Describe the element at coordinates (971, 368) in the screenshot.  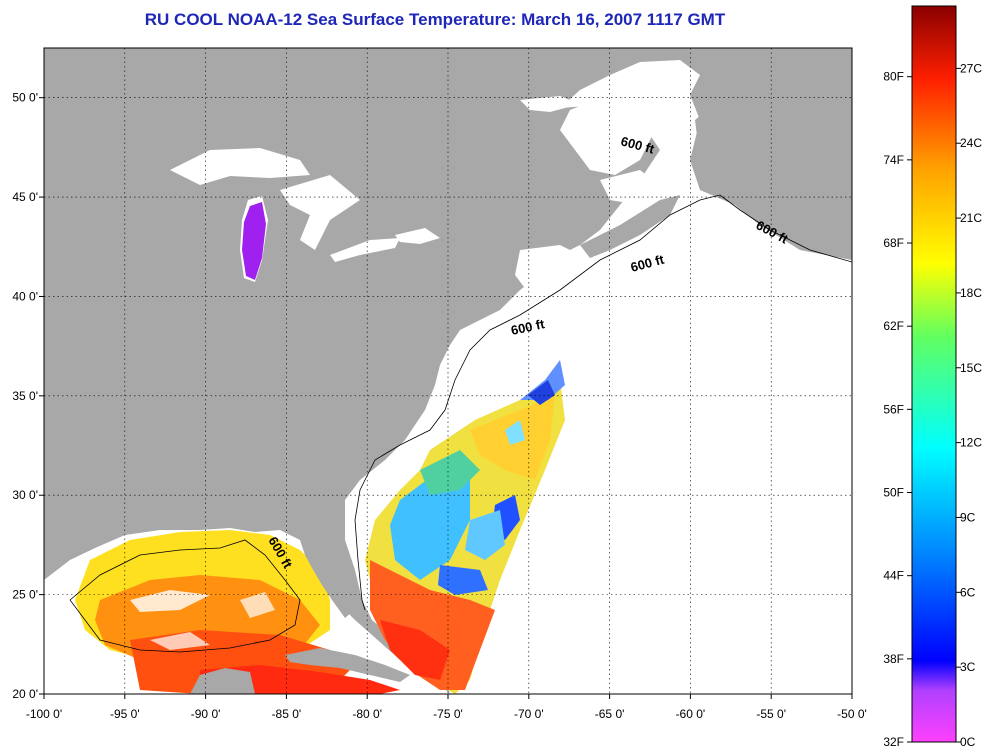
I see `colorbar-c-label: 15C` at that location.